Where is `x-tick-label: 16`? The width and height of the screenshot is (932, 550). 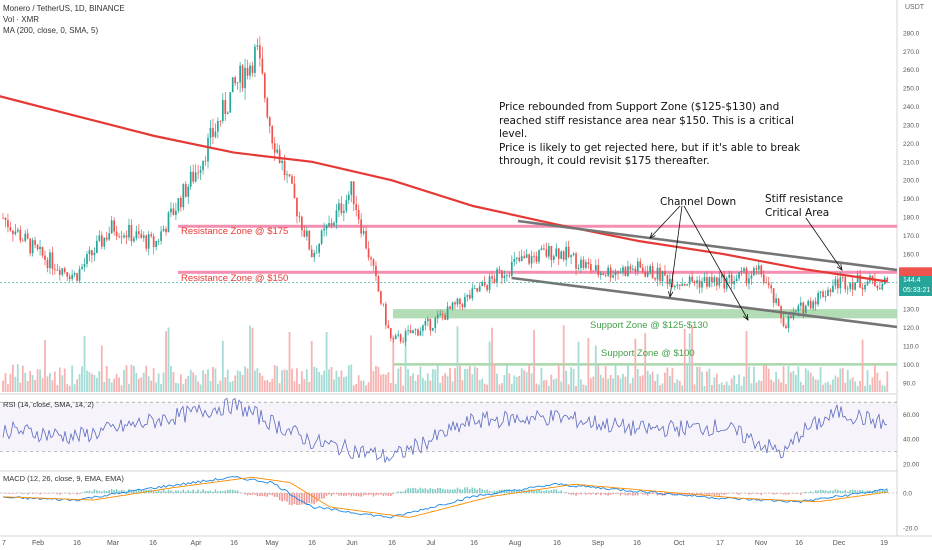
x-tick-label: 16 is located at coordinates (557, 543).